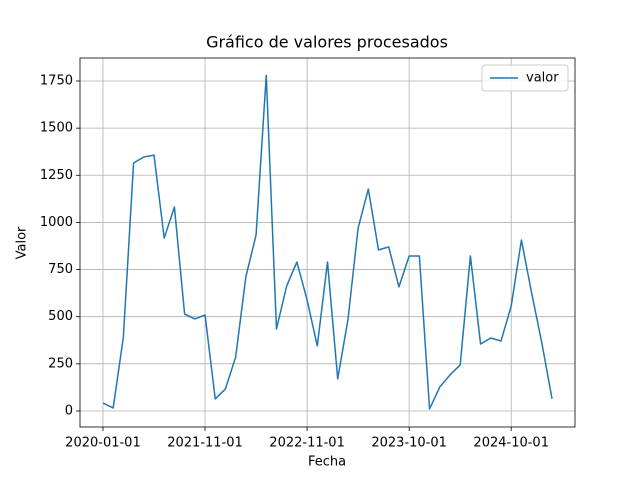  Describe the element at coordinates (60, 269) in the screenshot. I see `y-tick-label: 750` at that location.